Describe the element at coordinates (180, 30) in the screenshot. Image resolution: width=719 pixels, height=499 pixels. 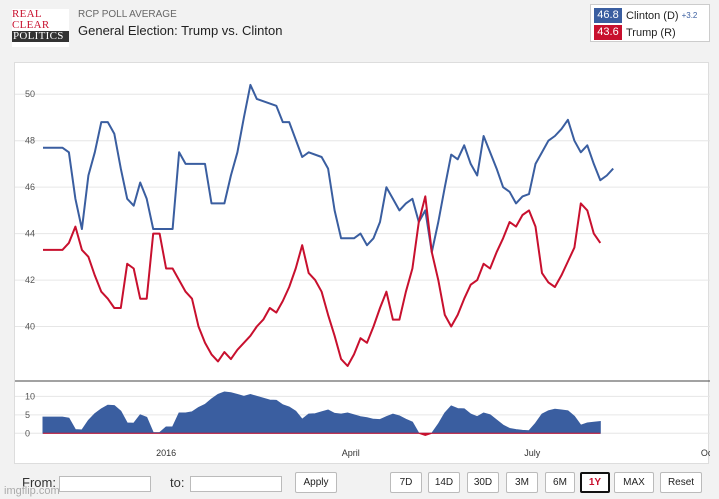
I see `page-title: General Election: Trump vs. Clinton` at that location.